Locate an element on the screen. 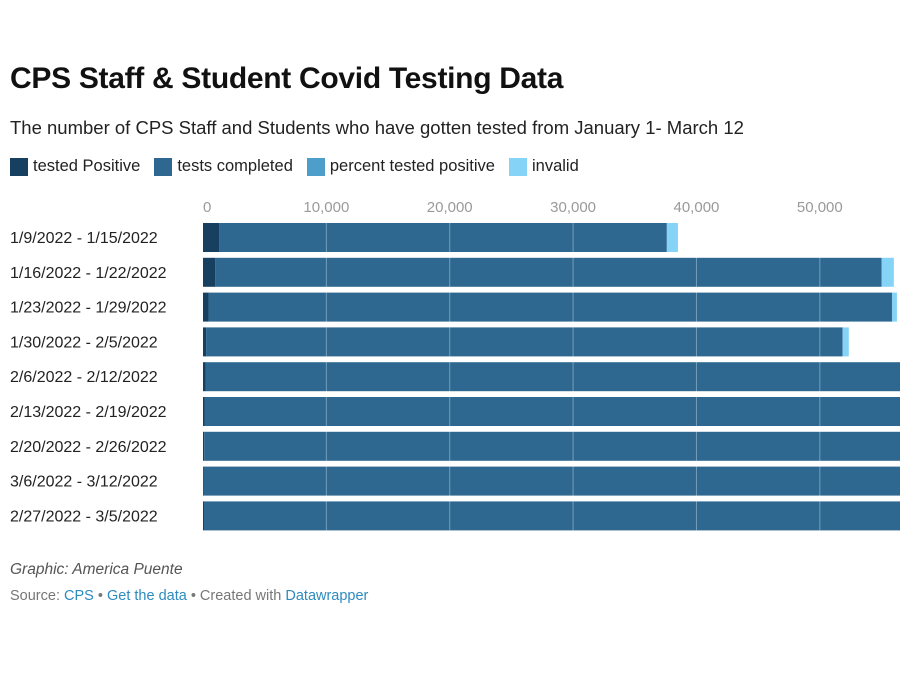 This screenshot has width=900, height=675. legend-item-percent-tested-positive: percent tested positive is located at coordinates (400, 166).